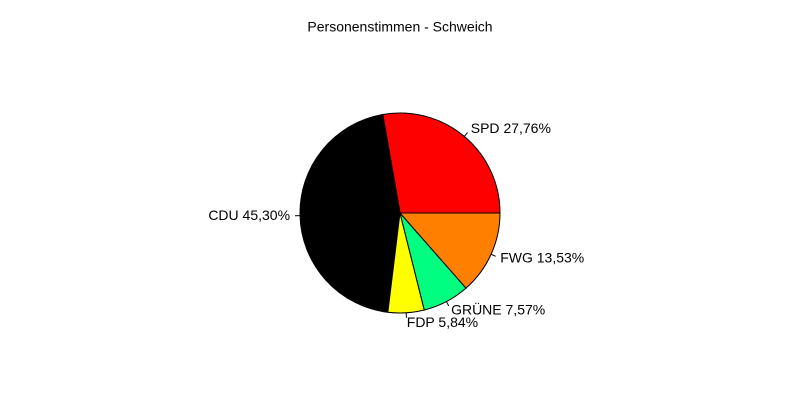 The width and height of the screenshot is (800, 400). I want to click on slice-label: FWG 13,53%, so click(542, 257).